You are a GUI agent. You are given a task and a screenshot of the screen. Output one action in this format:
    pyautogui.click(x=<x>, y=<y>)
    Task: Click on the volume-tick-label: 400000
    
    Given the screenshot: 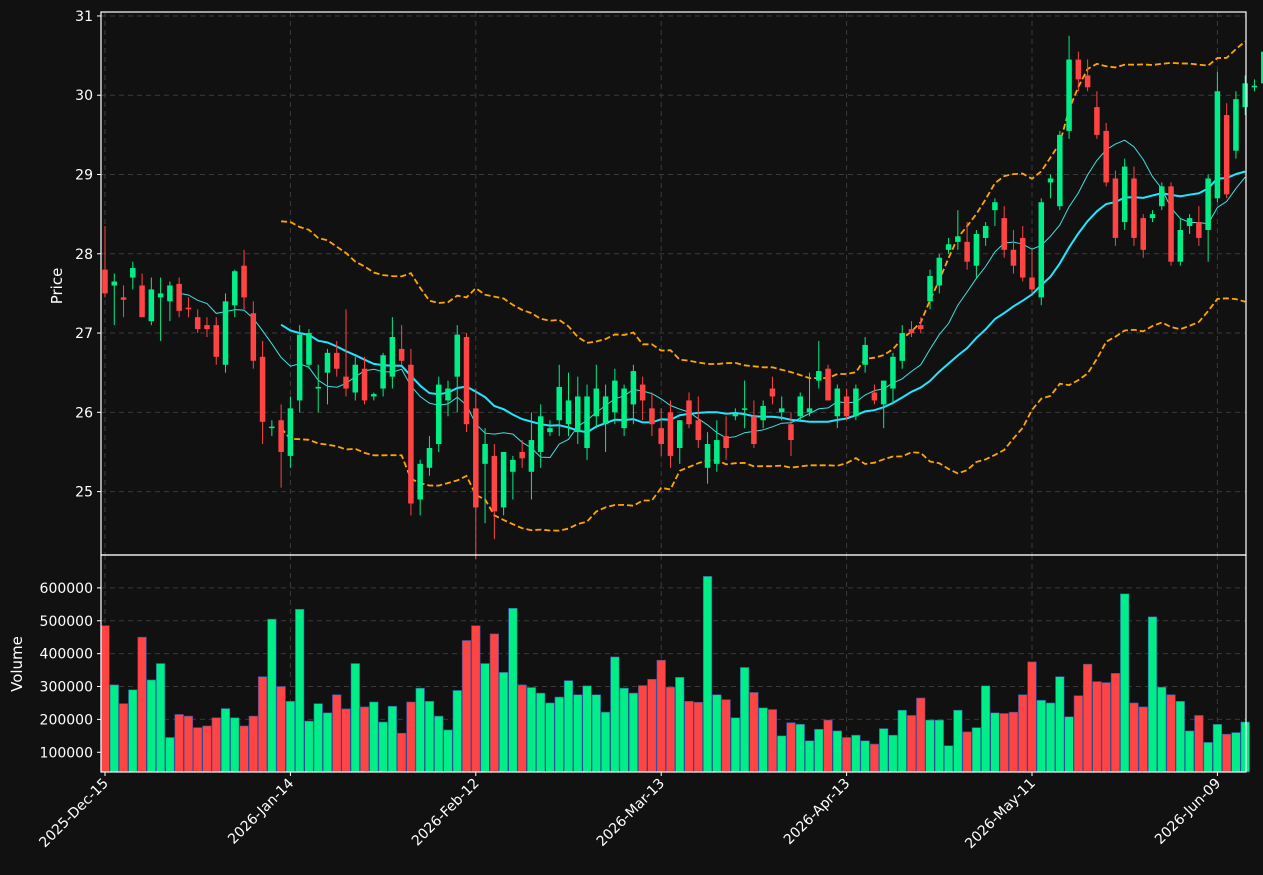 What is the action you would take?
    pyautogui.click(x=66, y=655)
    